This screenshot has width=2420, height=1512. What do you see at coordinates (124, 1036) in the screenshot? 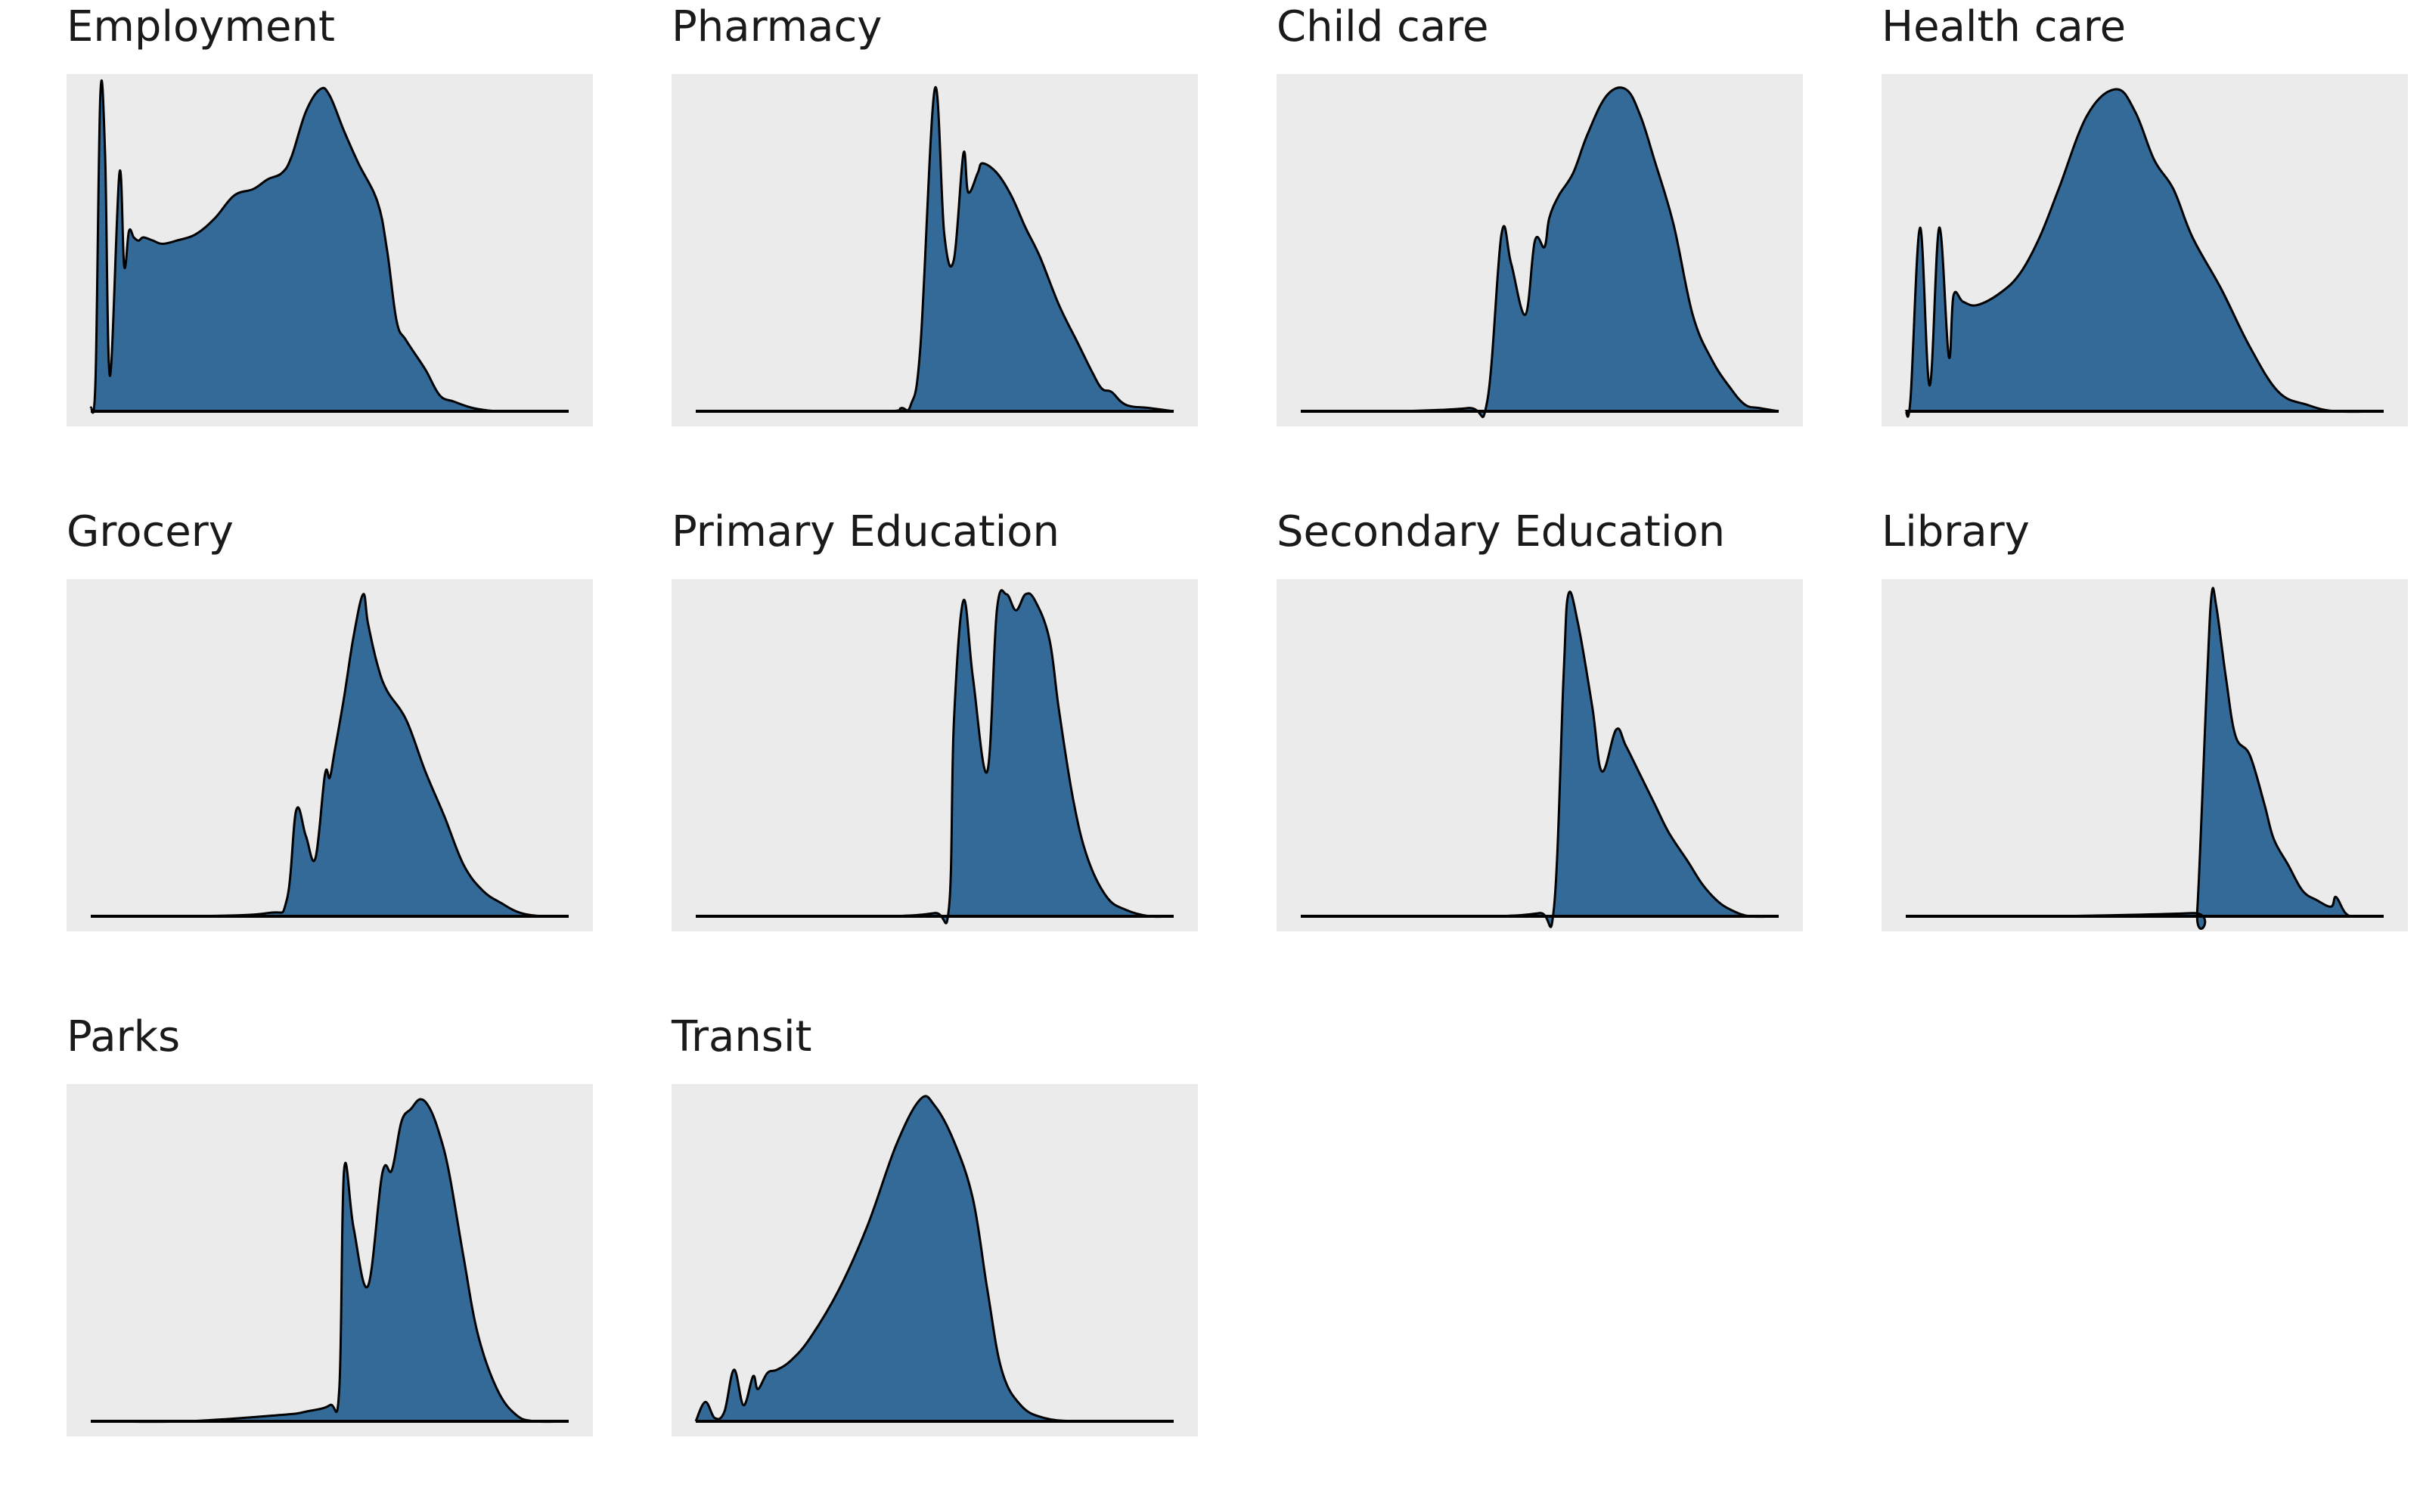
I see `chart-title: Parks` at bounding box center [124, 1036].